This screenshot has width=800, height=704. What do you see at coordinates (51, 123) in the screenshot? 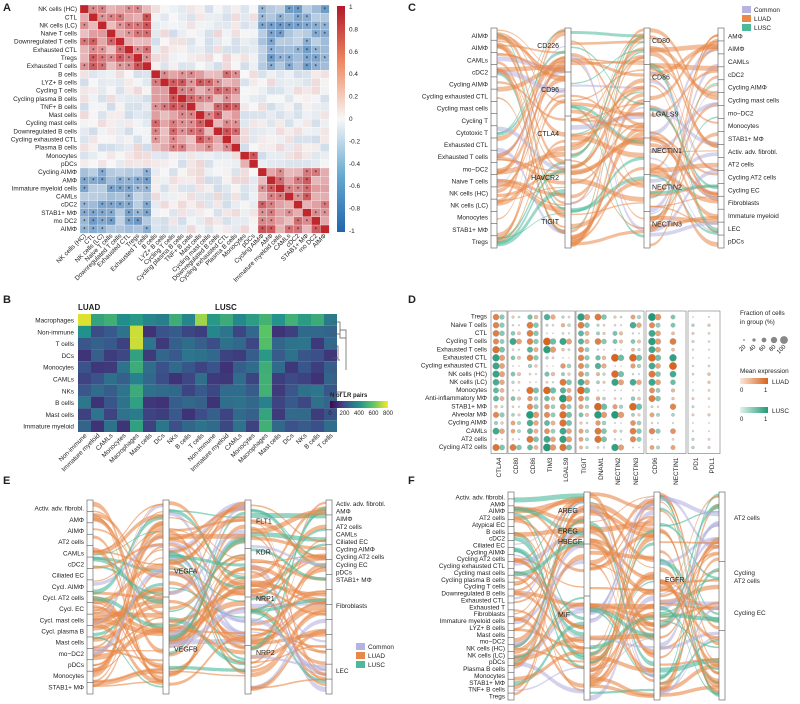
I see `row-label-cycling-mast-cells: Cycling mast cells` at bounding box center [51, 123].